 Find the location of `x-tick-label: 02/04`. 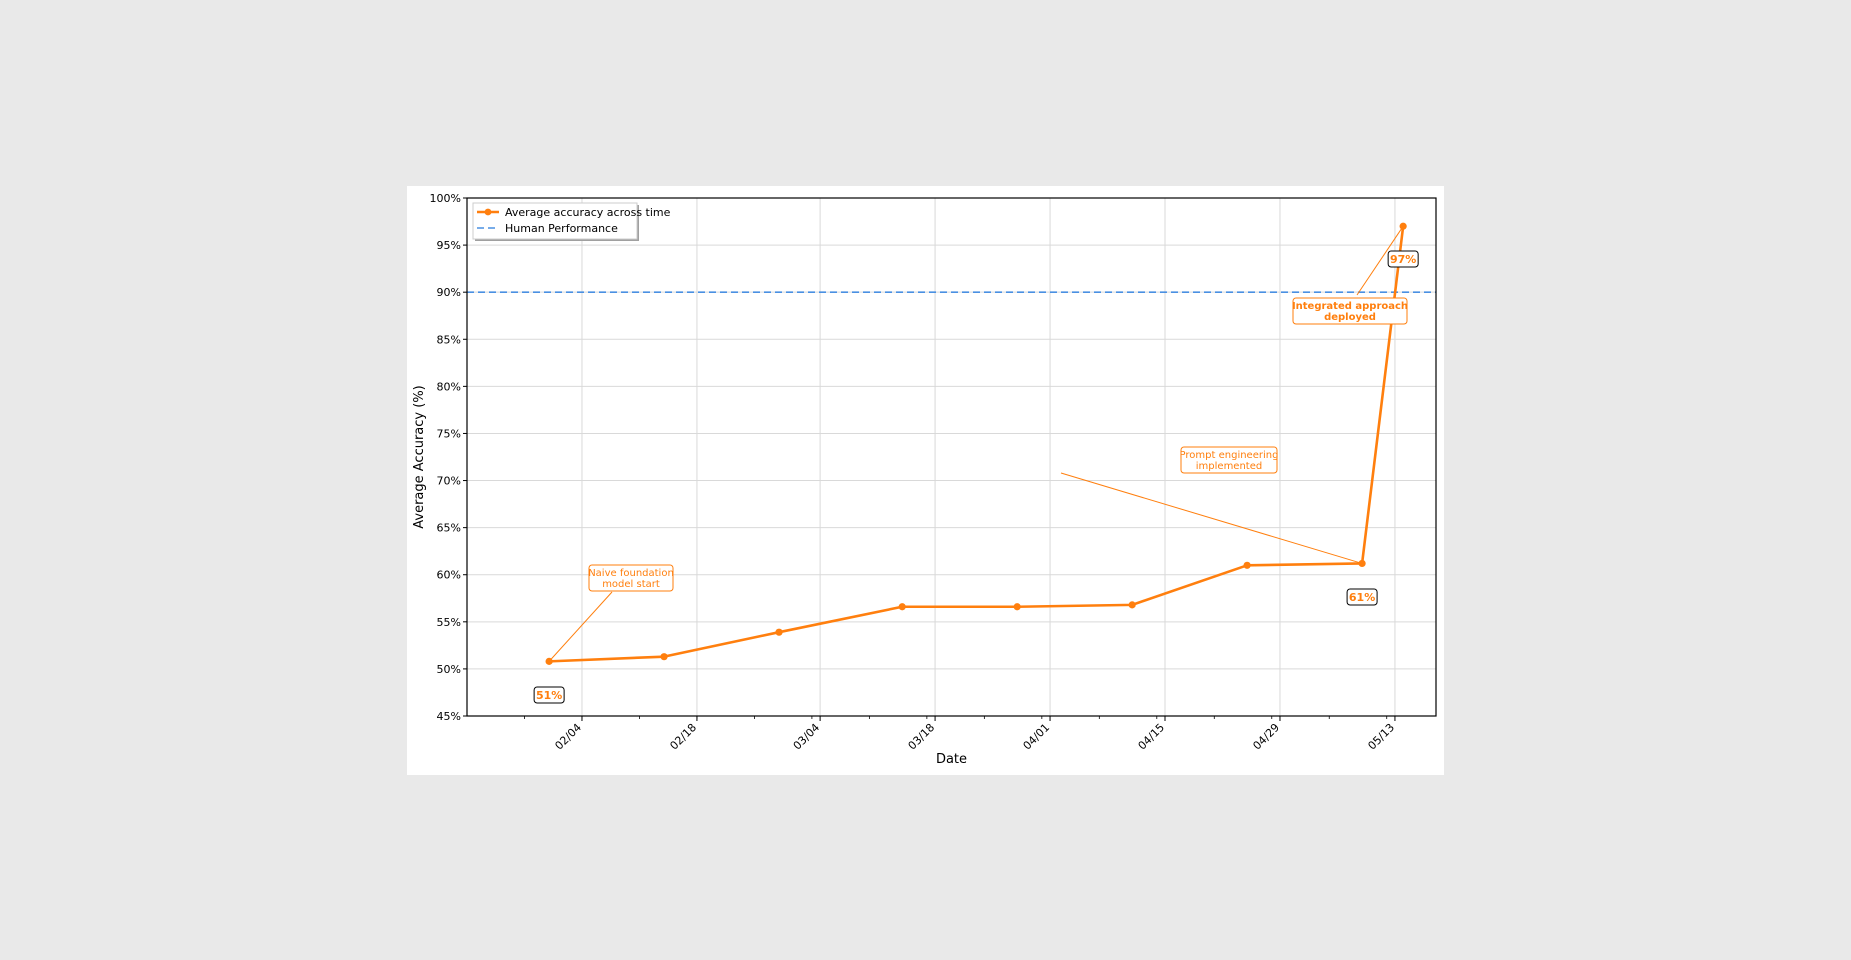

x-tick-label: 02/04 is located at coordinates (568, 737).